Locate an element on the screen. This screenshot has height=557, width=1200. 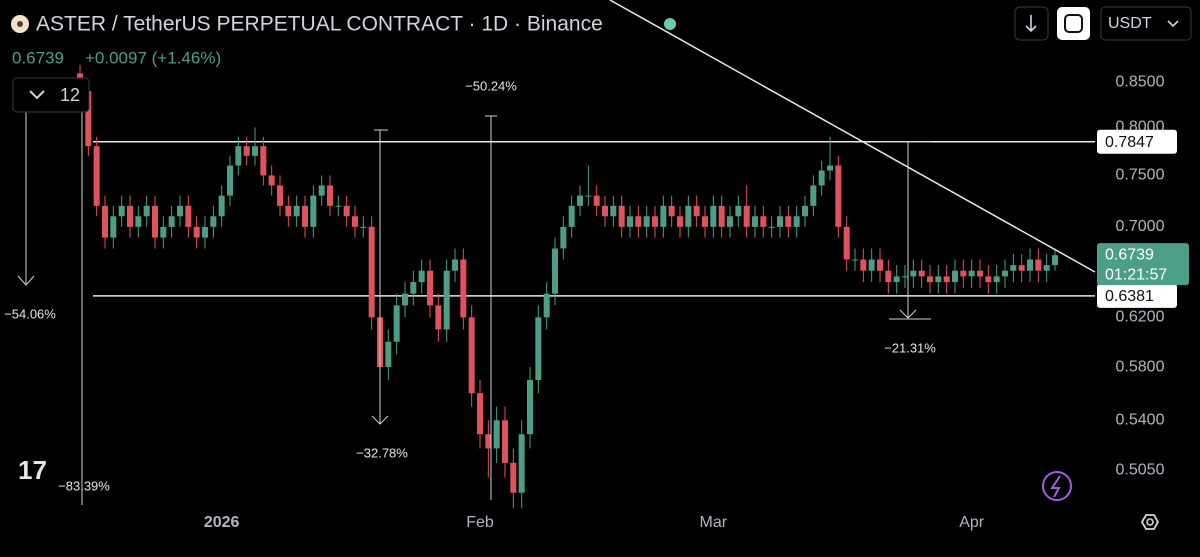
settings-button is located at coordinates (1150, 522).